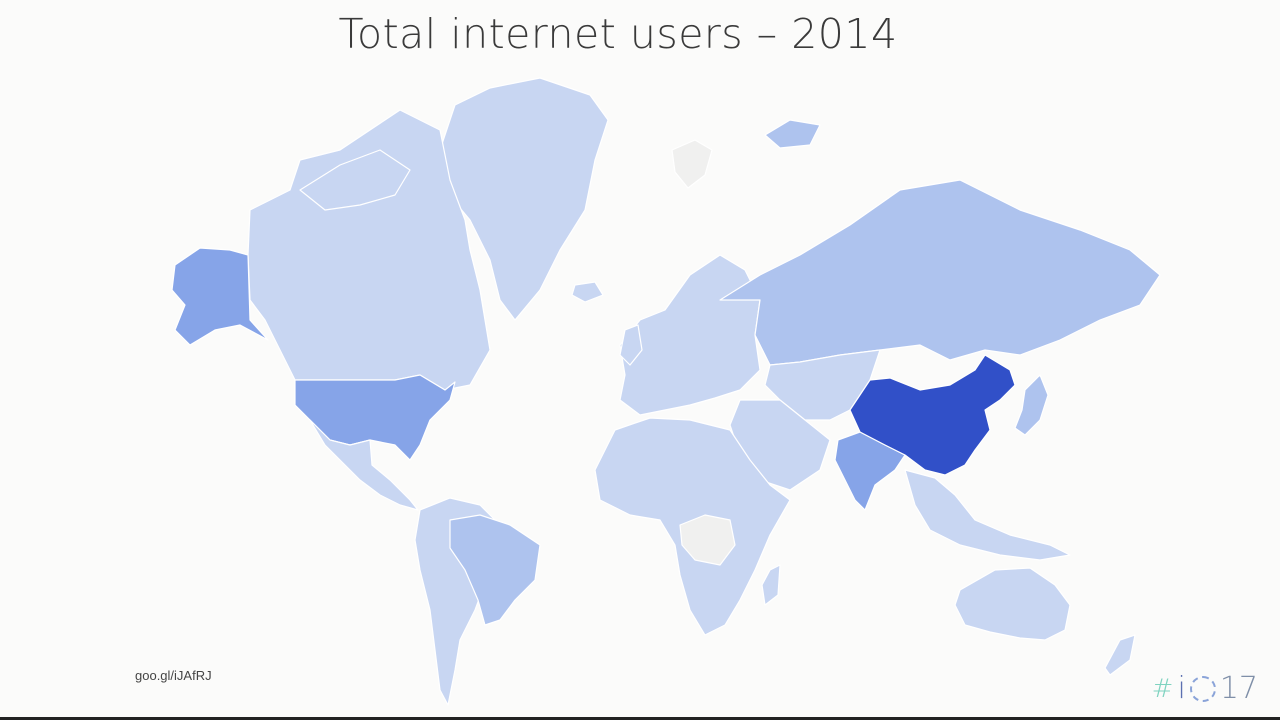  Describe the element at coordinates (355, 180) in the screenshot. I see `region-canada-islands` at that location.